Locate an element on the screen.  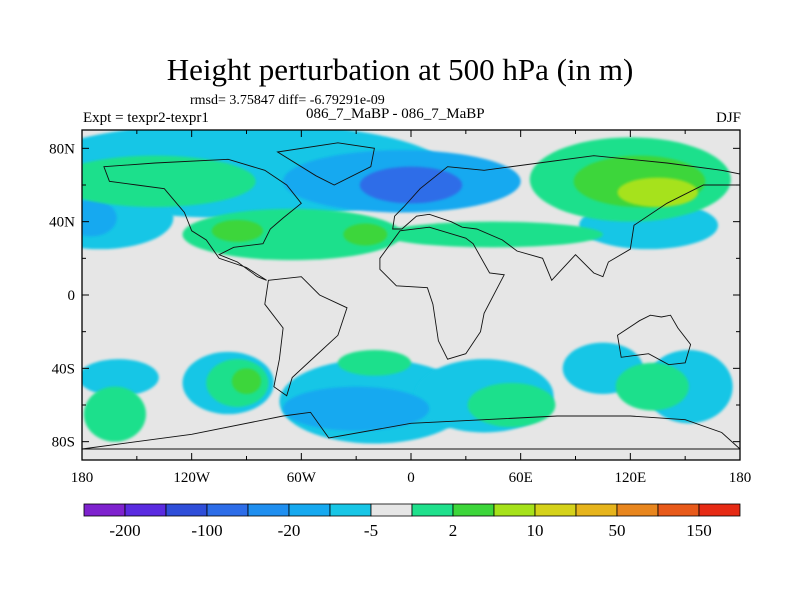
colorbar-label: -200 is located at coordinates (124, 530).